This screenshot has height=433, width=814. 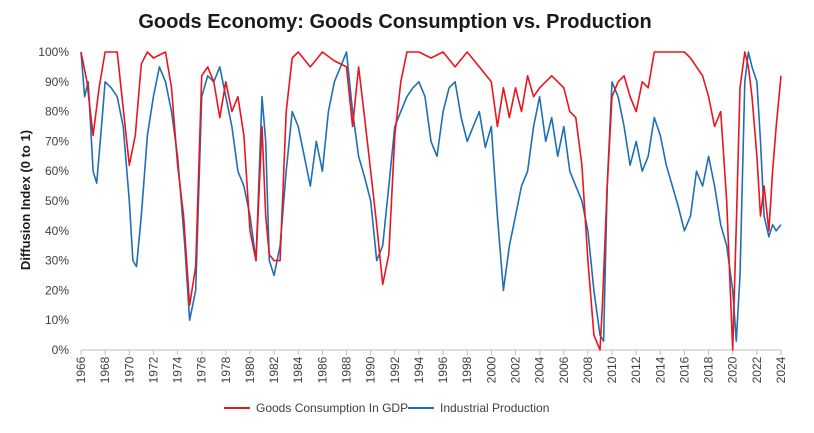 I want to click on x-tick-label: 2002, so click(x=515, y=369).